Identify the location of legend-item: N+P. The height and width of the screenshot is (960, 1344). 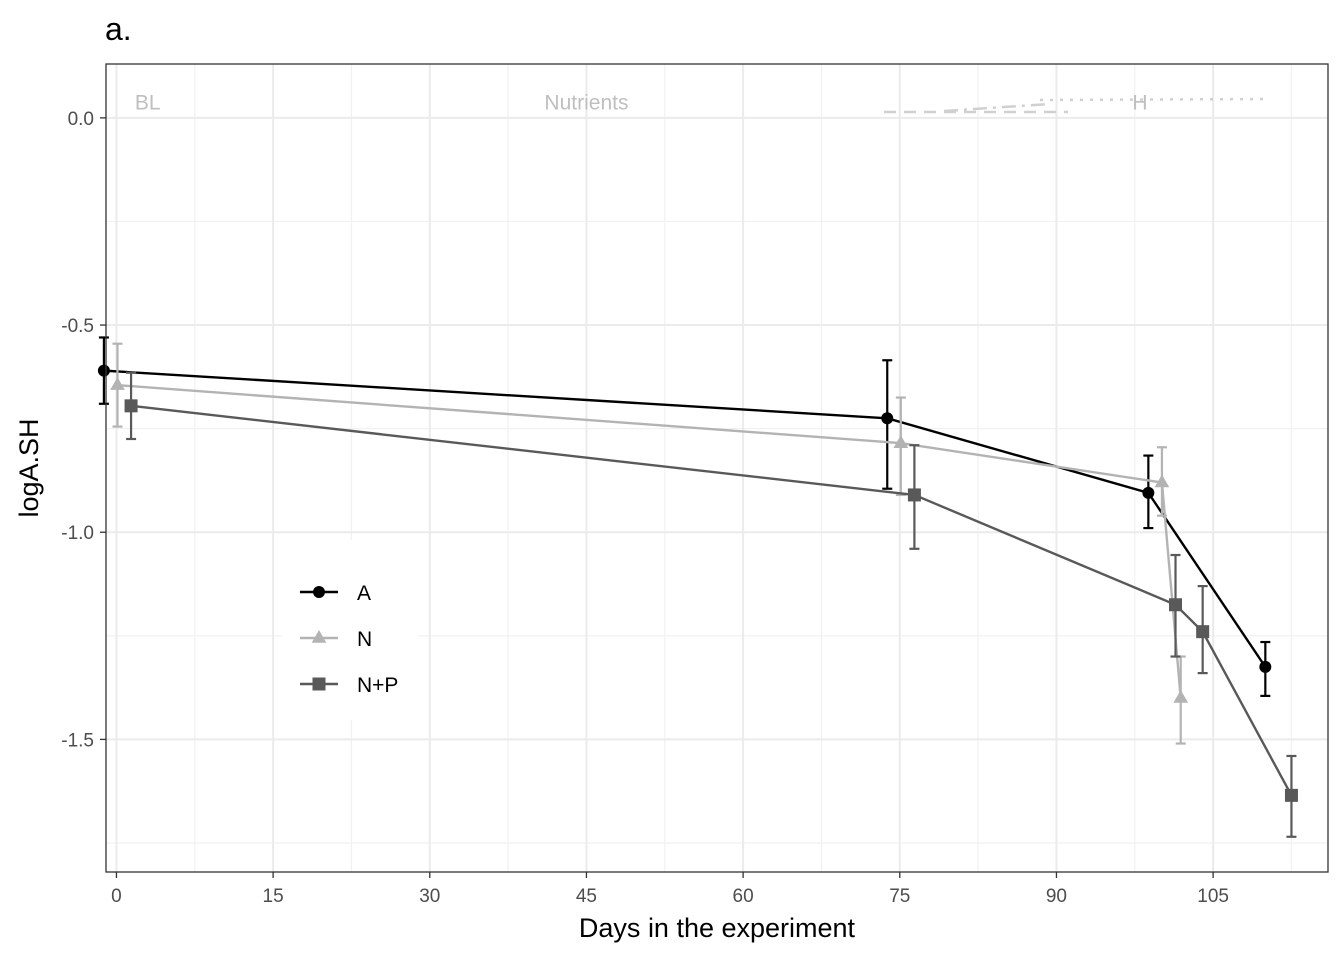
(349, 685).